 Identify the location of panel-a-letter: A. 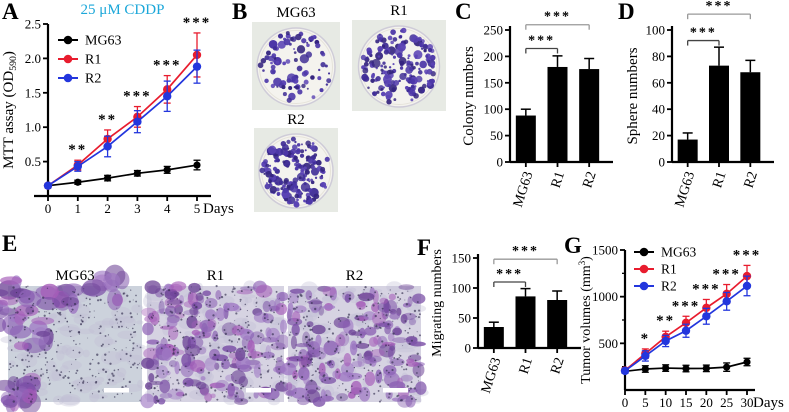
(10, 12).